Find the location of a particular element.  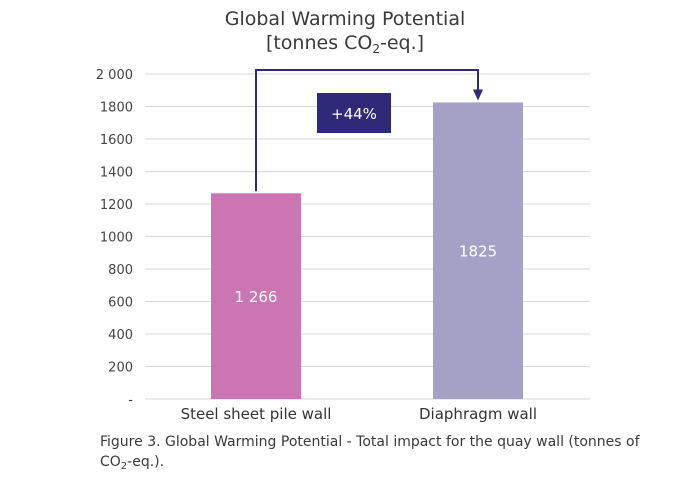

y-tick-label: 1000 is located at coordinates (116, 238).